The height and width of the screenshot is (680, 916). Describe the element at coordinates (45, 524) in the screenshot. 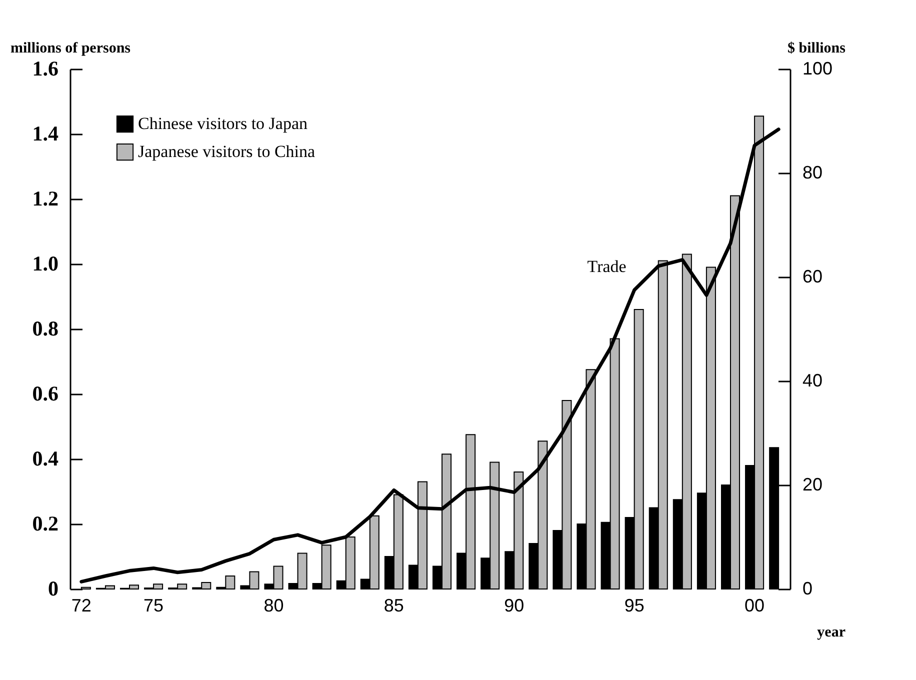

I see `y-tick-label: 0.2` at that location.